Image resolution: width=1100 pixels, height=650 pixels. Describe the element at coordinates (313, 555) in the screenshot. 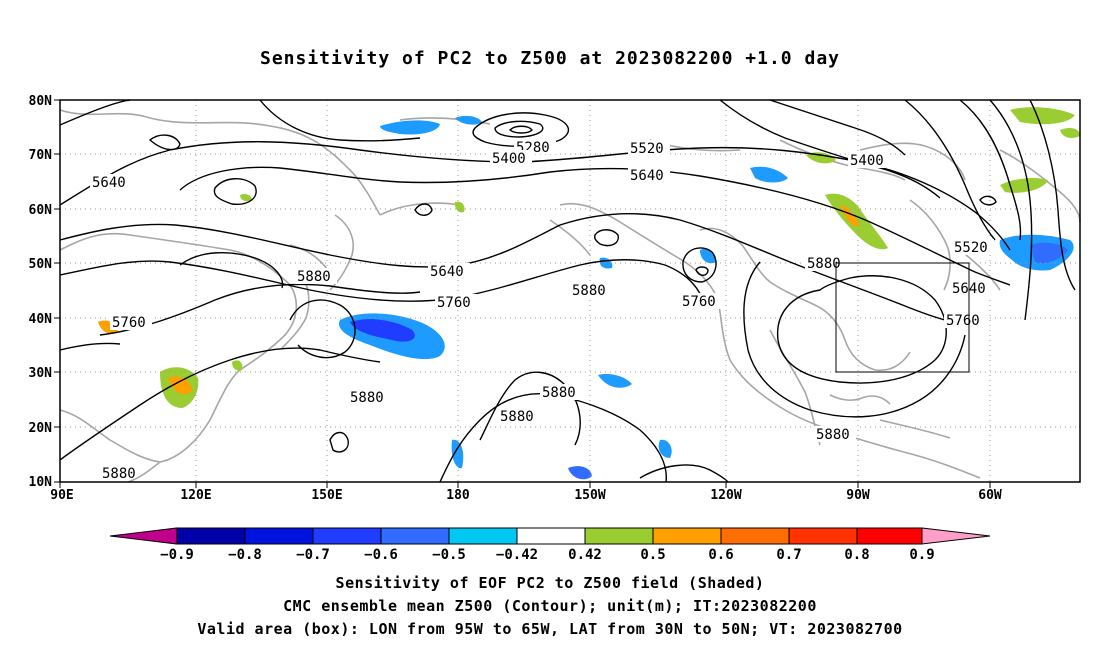

I see `colorbar-label: −0.7` at that location.